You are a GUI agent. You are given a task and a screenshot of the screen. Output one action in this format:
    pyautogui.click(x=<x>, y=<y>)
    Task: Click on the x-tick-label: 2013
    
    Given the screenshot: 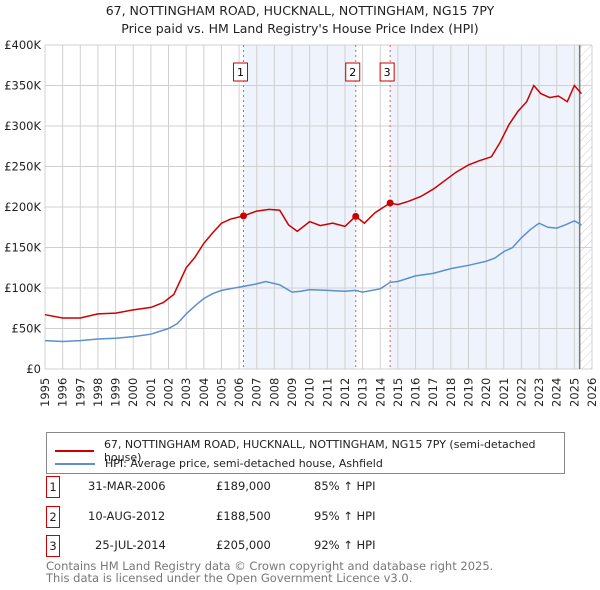 What is the action you would take?
    pyautogui.click(x=363, y=392)
    